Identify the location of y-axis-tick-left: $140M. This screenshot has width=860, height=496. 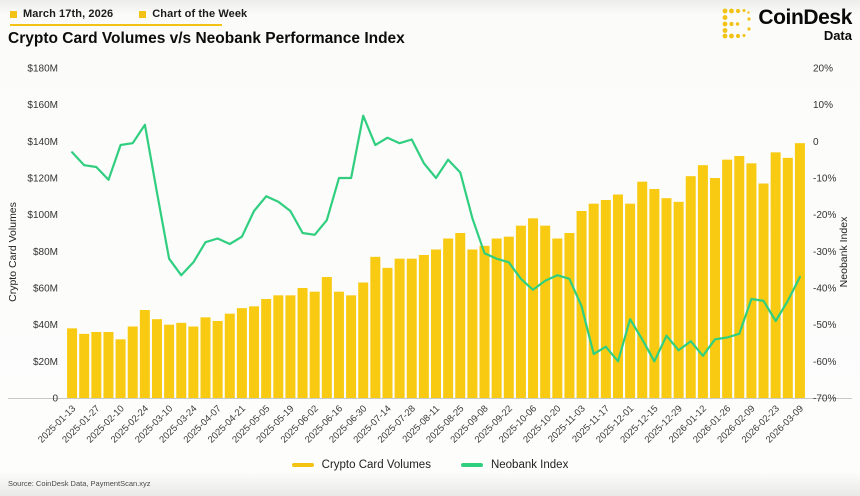
(42, 142).